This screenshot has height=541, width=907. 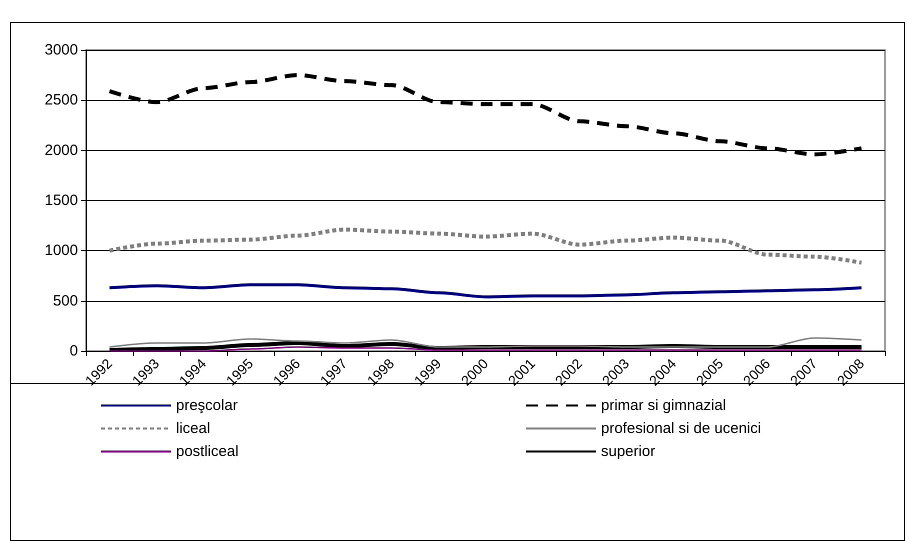 What do you see at coordinates (61, 150) in the screenshot?
I see `y-tick-label: 2000` at bounding box center [61, 150].